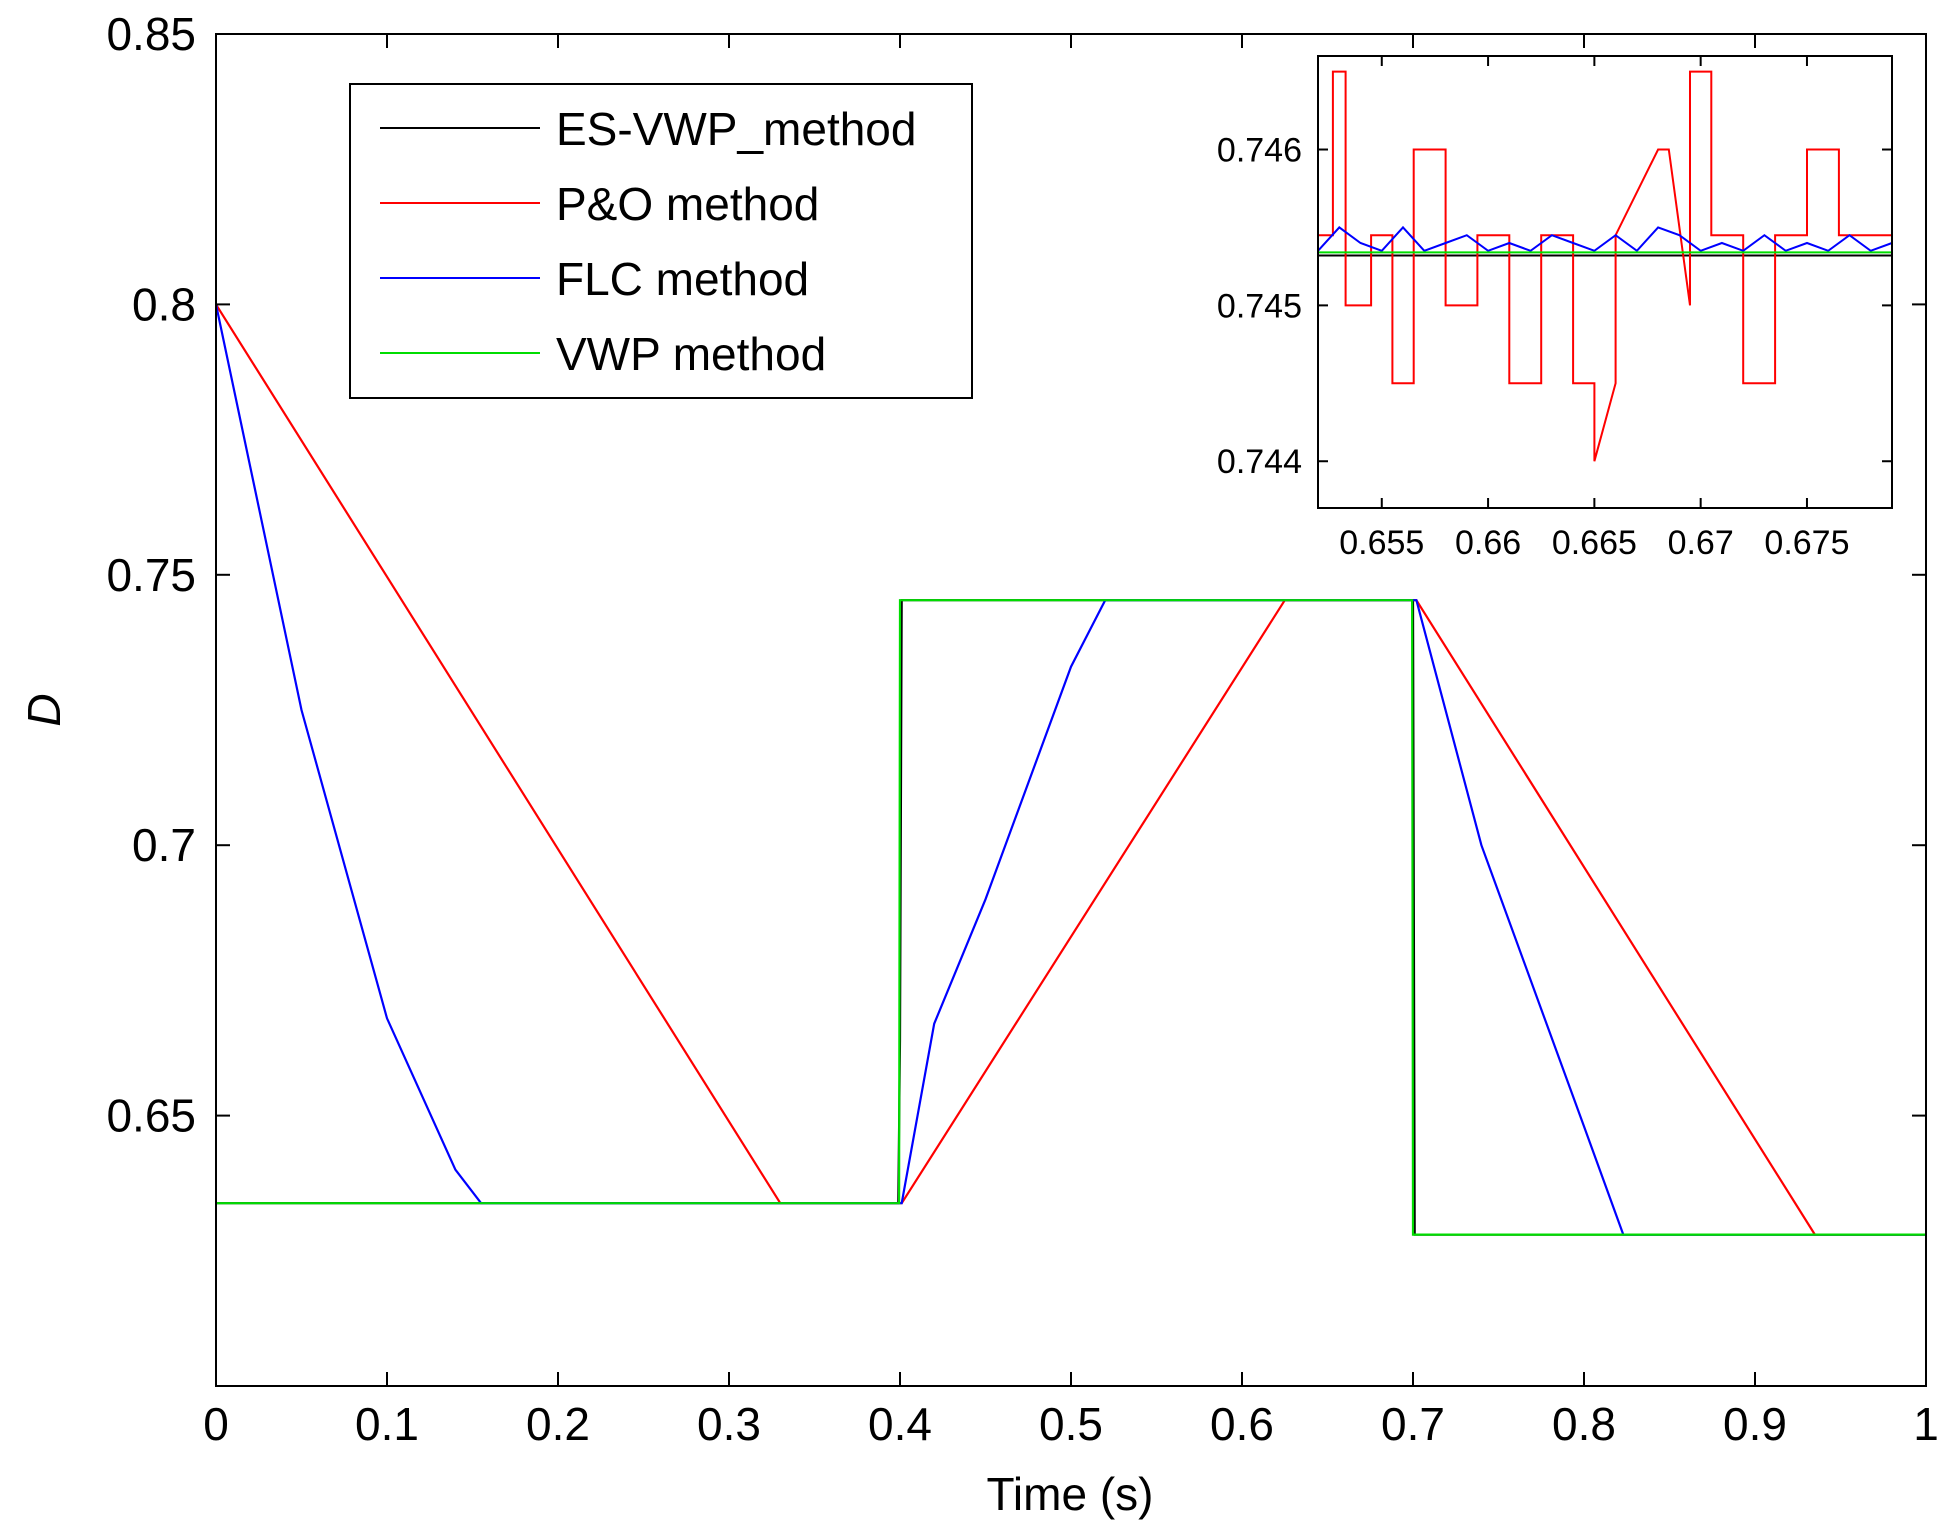 The image size is (1942, 1535). What do you see at coordinates (1413, 1424) in the screenshot?
I see `main-x-tick-label: 0.7` at bounding box center [1413, 1424].